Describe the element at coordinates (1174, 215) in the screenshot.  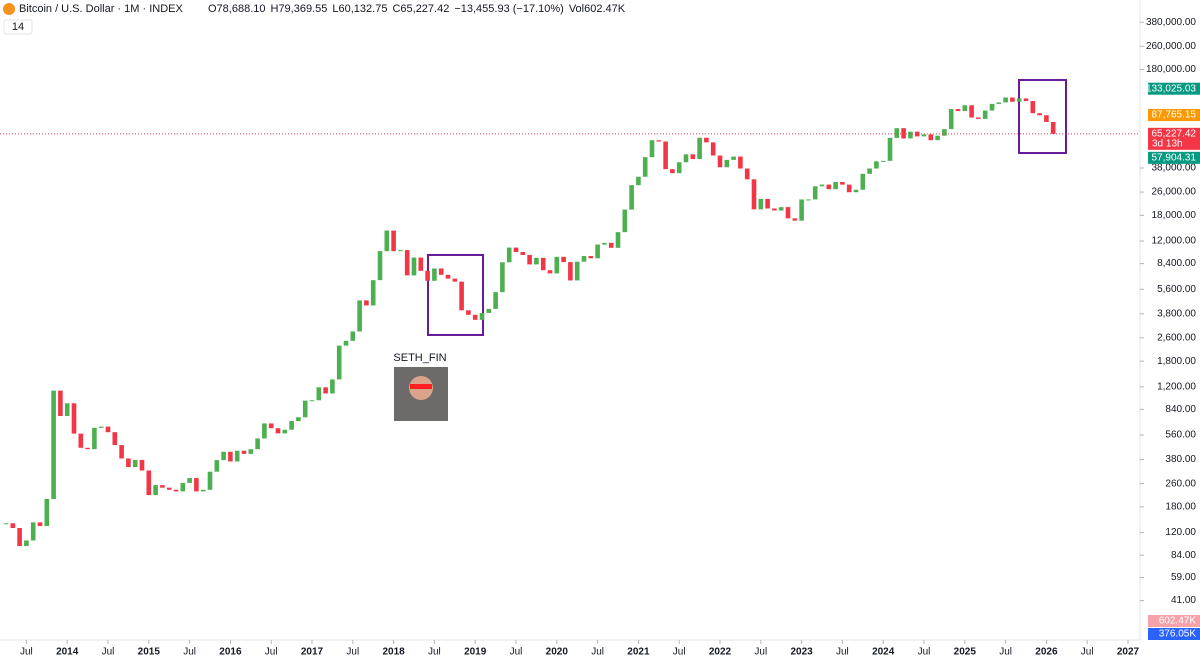
I see `y-tick-label: 18,000.00` at that location.